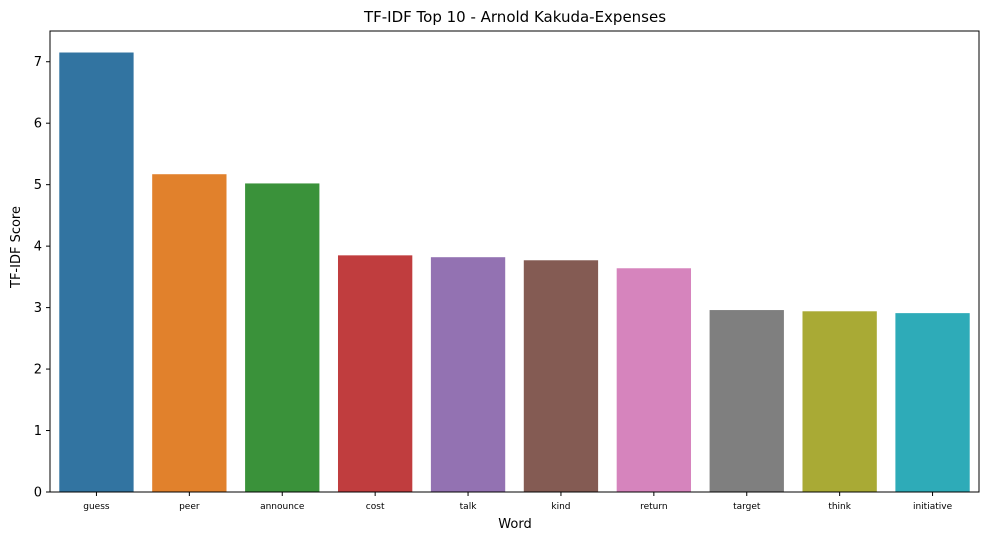 Image resolution: width=991 pixels, height=541 pixels. Describe the element at coordinates (933, 507) in the screenshot. I see `x-tick-label: initiative` at that location.